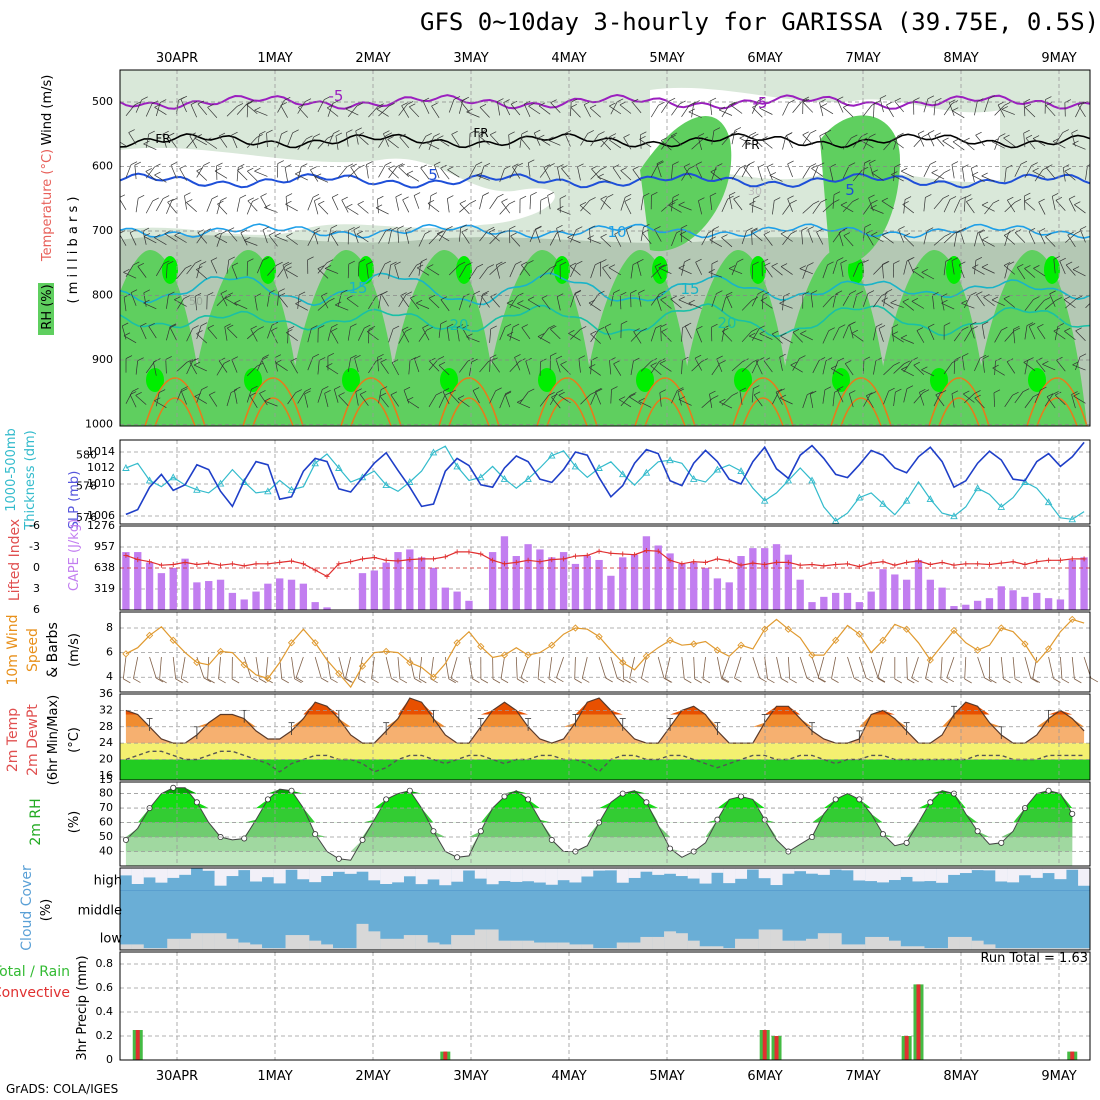 The height and width of the screenshot is (1100, 1100). What do you see at coordinates (942, 875) in the screenshot?
I see `cloud-high-gap` at bounding box center [942, 875].